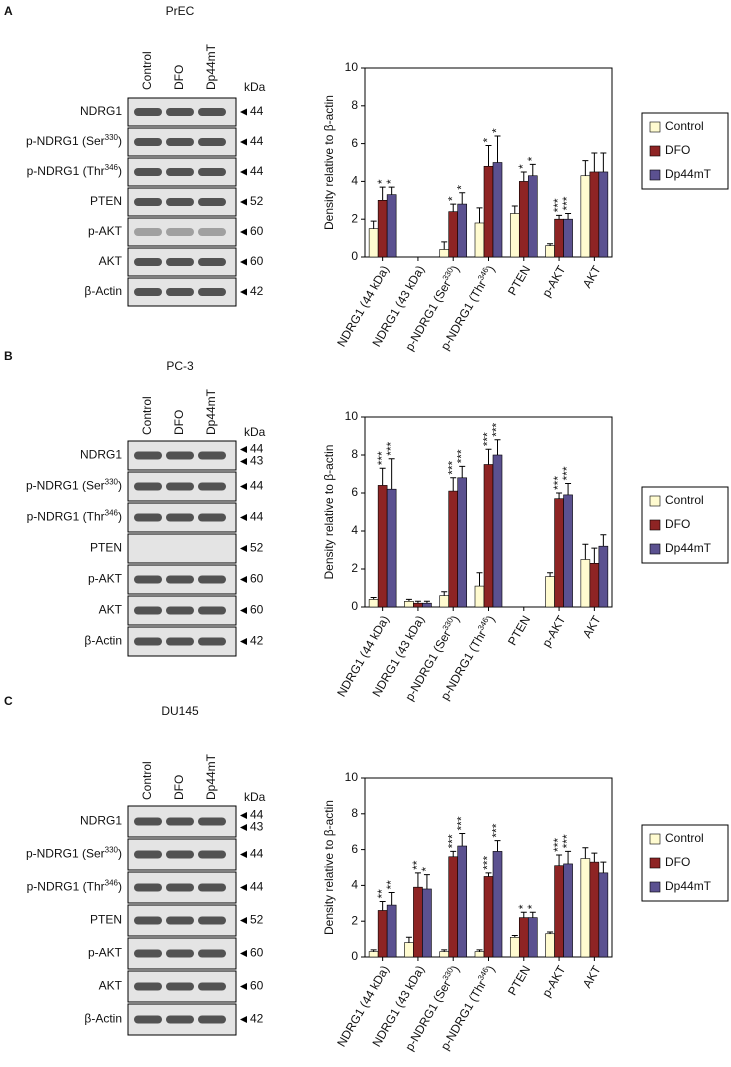 This screenshot has height=1067, width=731. I want to click on protein-label: β-Actin, so click(103, 641).